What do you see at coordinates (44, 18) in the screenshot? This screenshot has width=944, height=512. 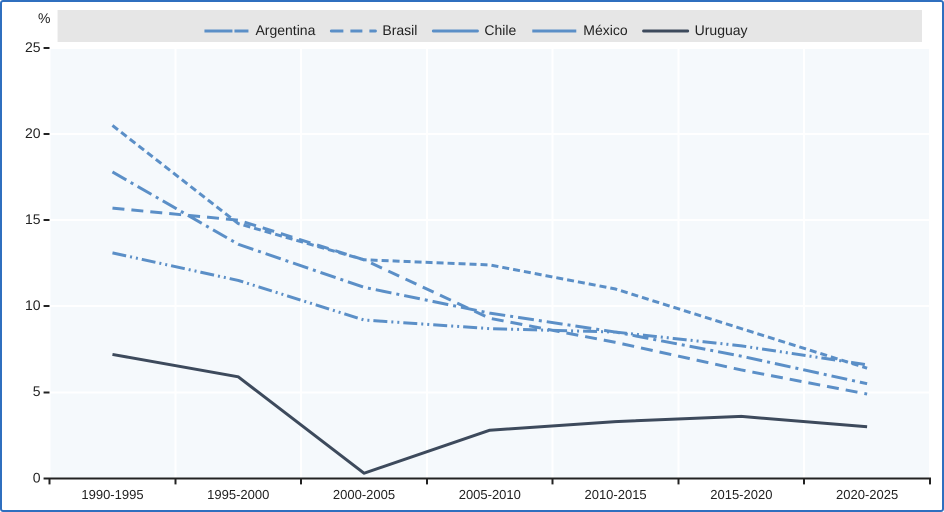 I see `y-axis-title: %` at bounding box center [44, 18].